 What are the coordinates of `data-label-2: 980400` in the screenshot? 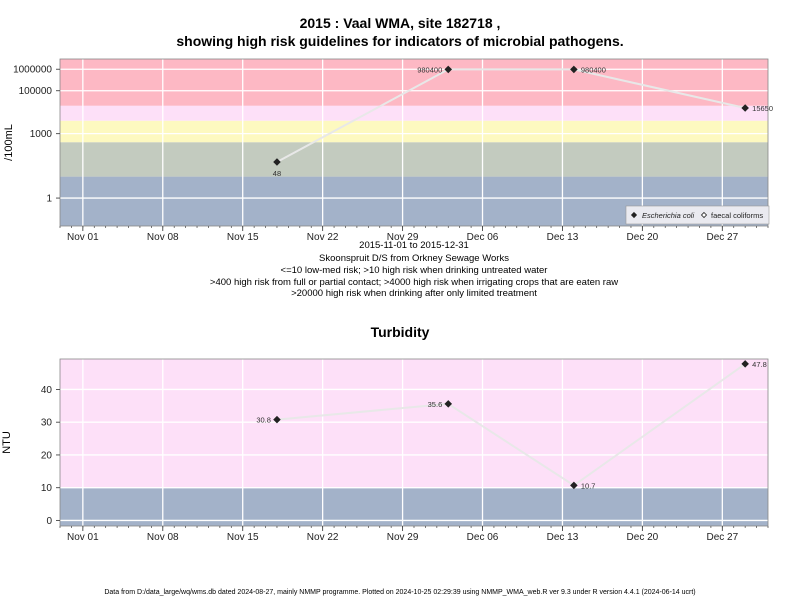 It's located at (593, 69).